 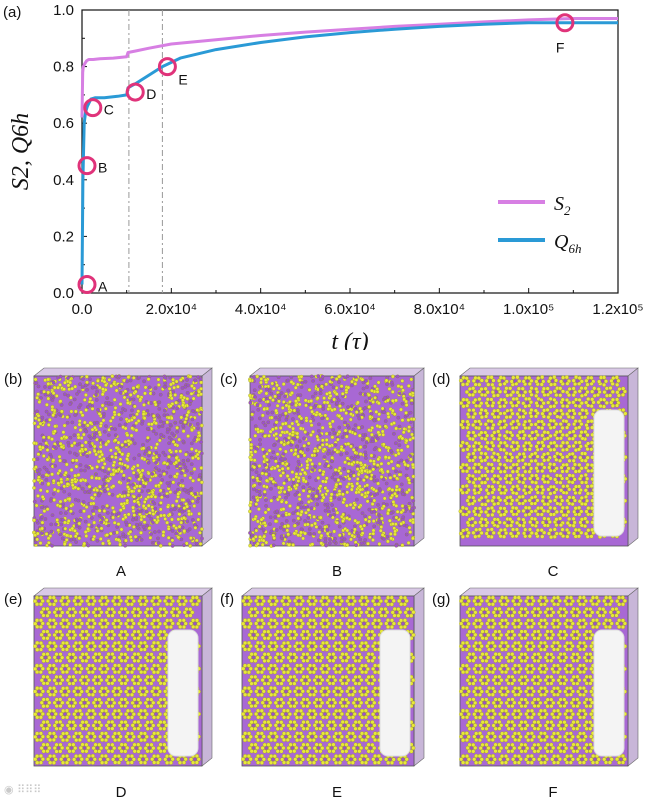 What do you see at coordinates (167, 67) in the screenshot?
I see `marker-E` at bounding box center [167, 67].